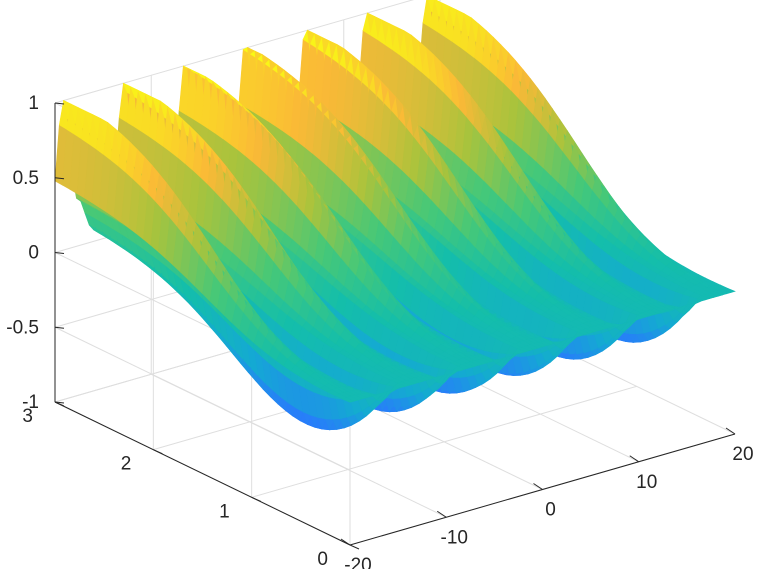 The image size is (775, 569). I want to click on z-tick-label: 0.5, so click(26, 178).